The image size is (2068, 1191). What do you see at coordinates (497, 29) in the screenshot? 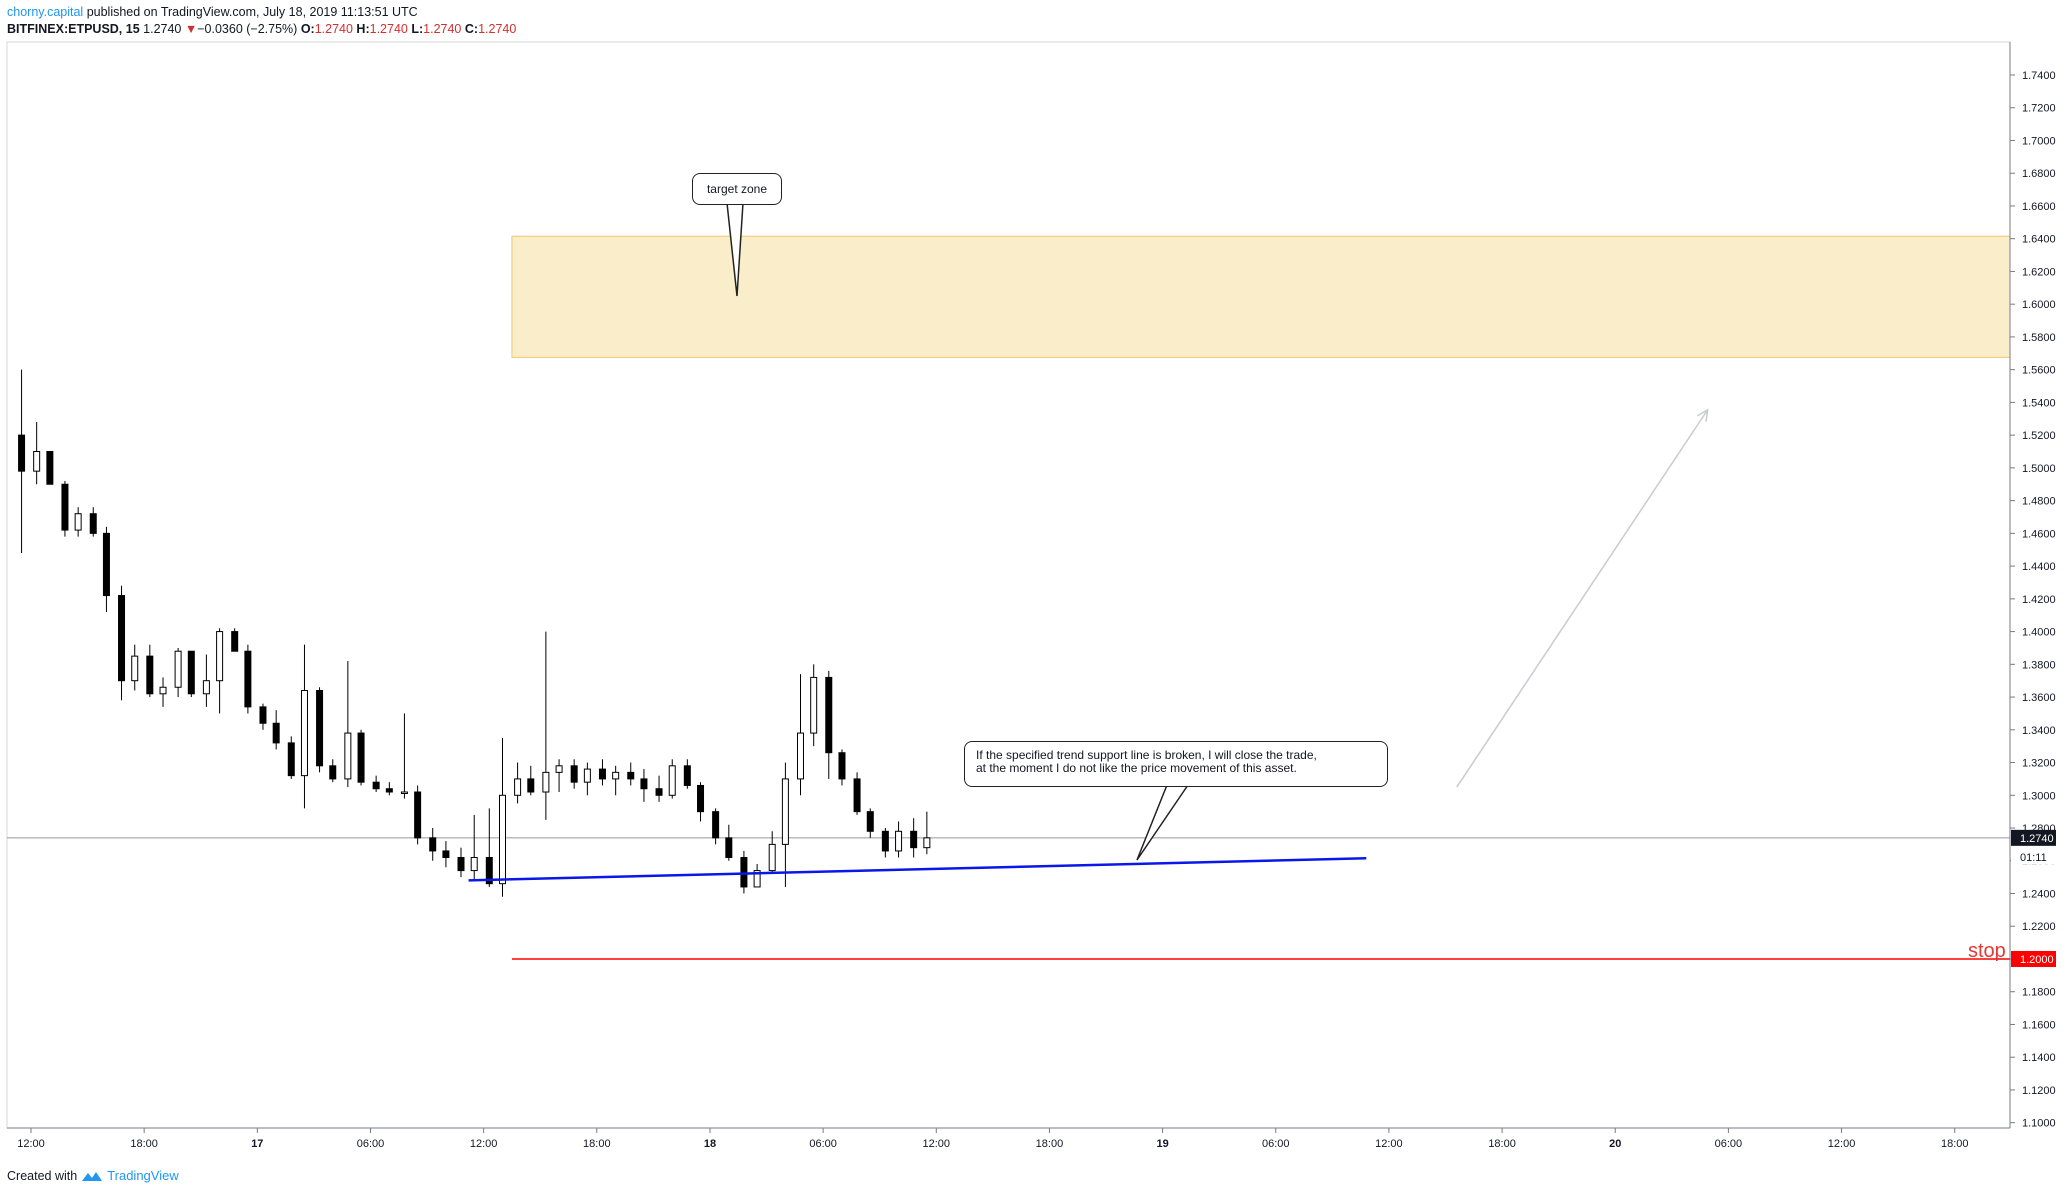
I see `close-value: 1.2740` at bounding box center [497, 29].